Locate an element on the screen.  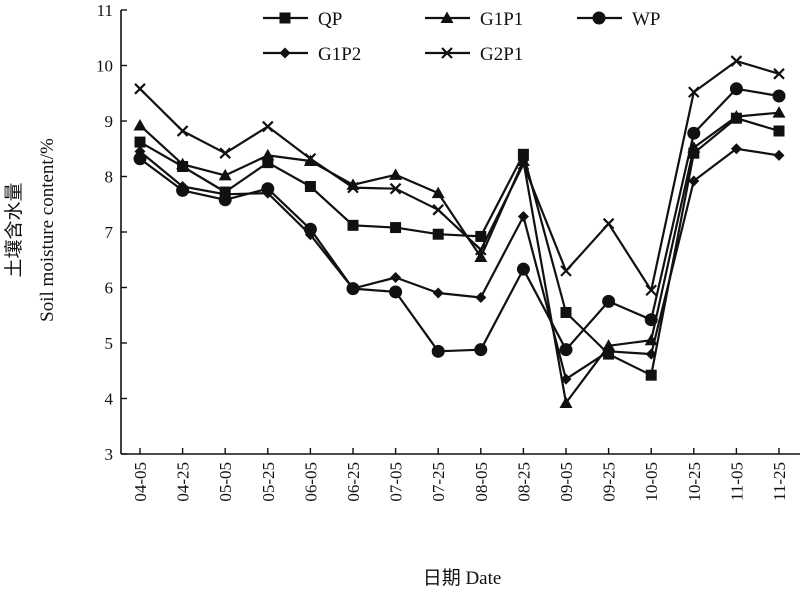
x-tick-label: 09-05 is located at coordinates (566, 482).